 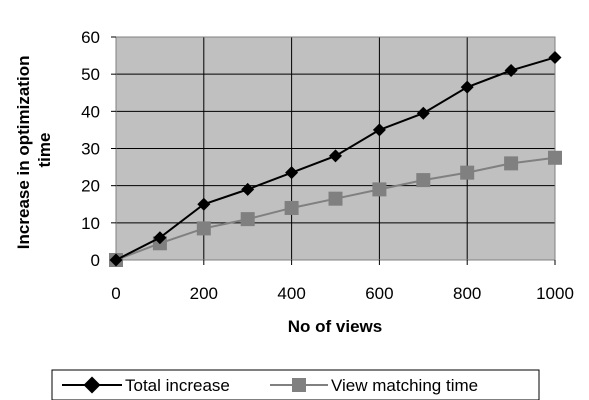 What do you see at coordinates (34, 150) in the screenshot?
I see `y-axis-title: Increase in optimization time` at bounding box center [34, 150].